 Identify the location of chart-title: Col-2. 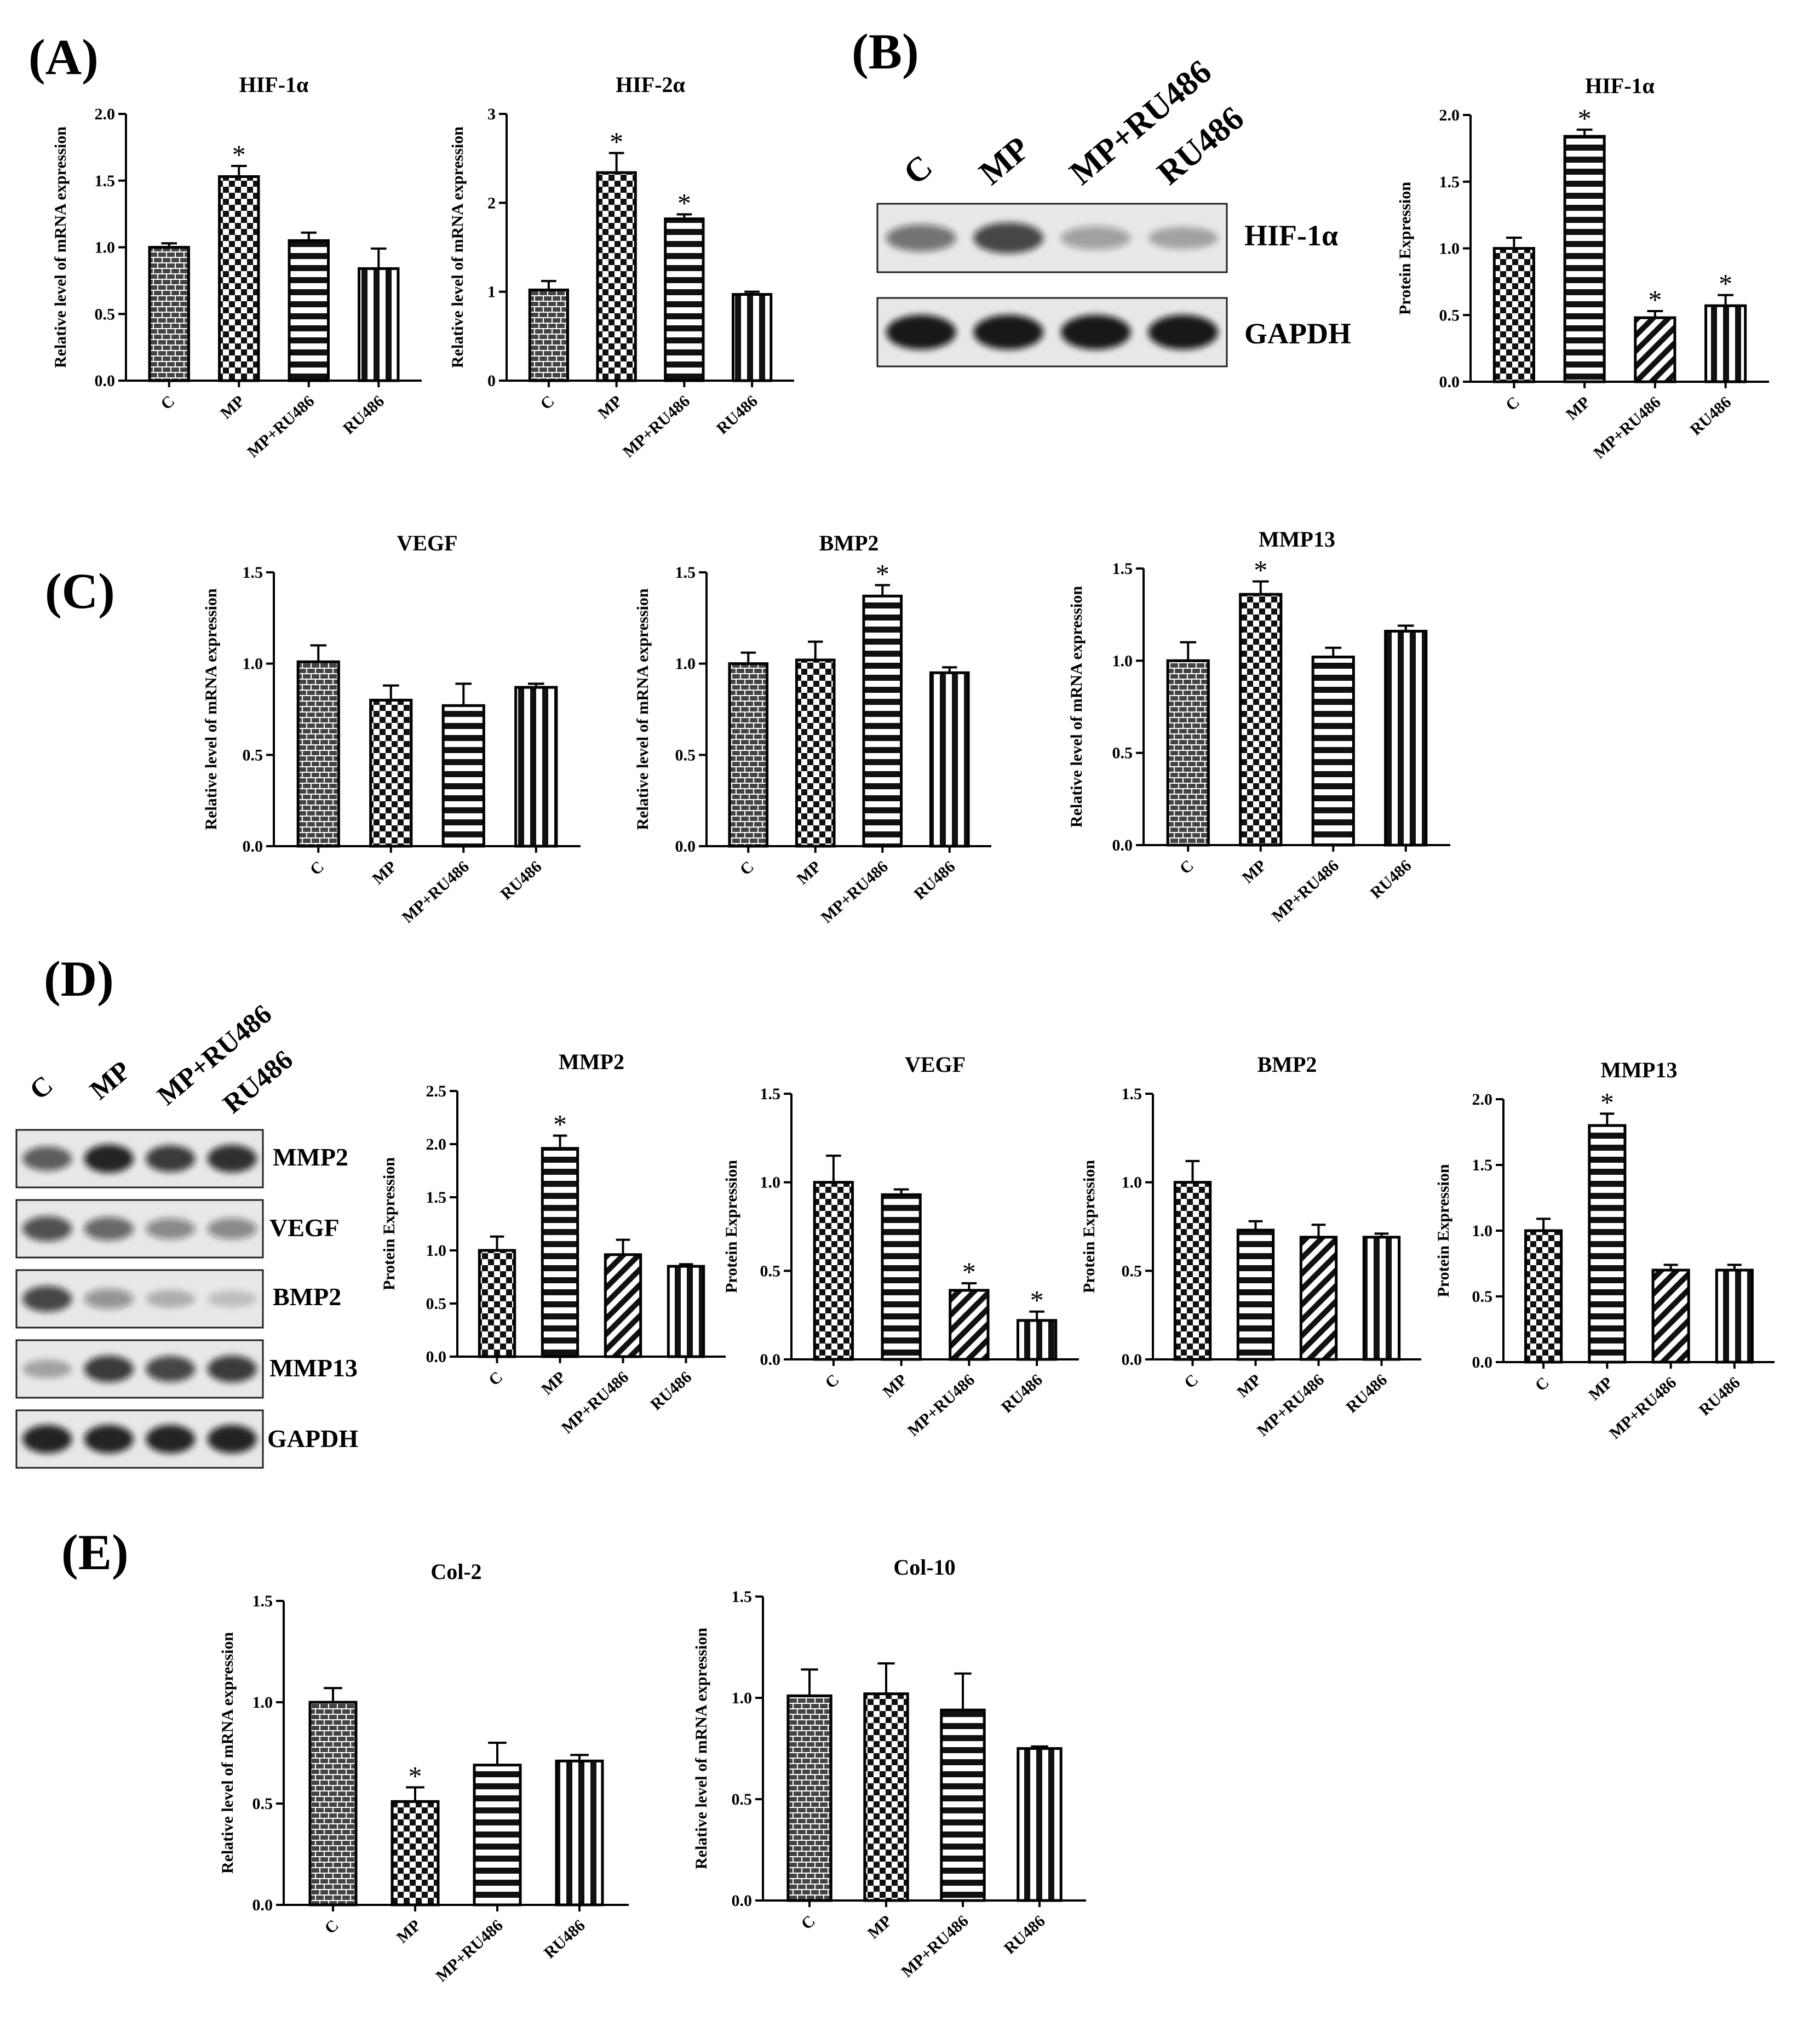
(455, 1572).